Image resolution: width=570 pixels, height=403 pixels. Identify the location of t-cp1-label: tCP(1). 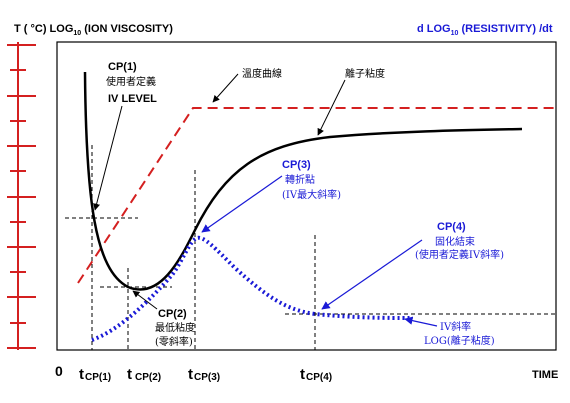
(95, 374).